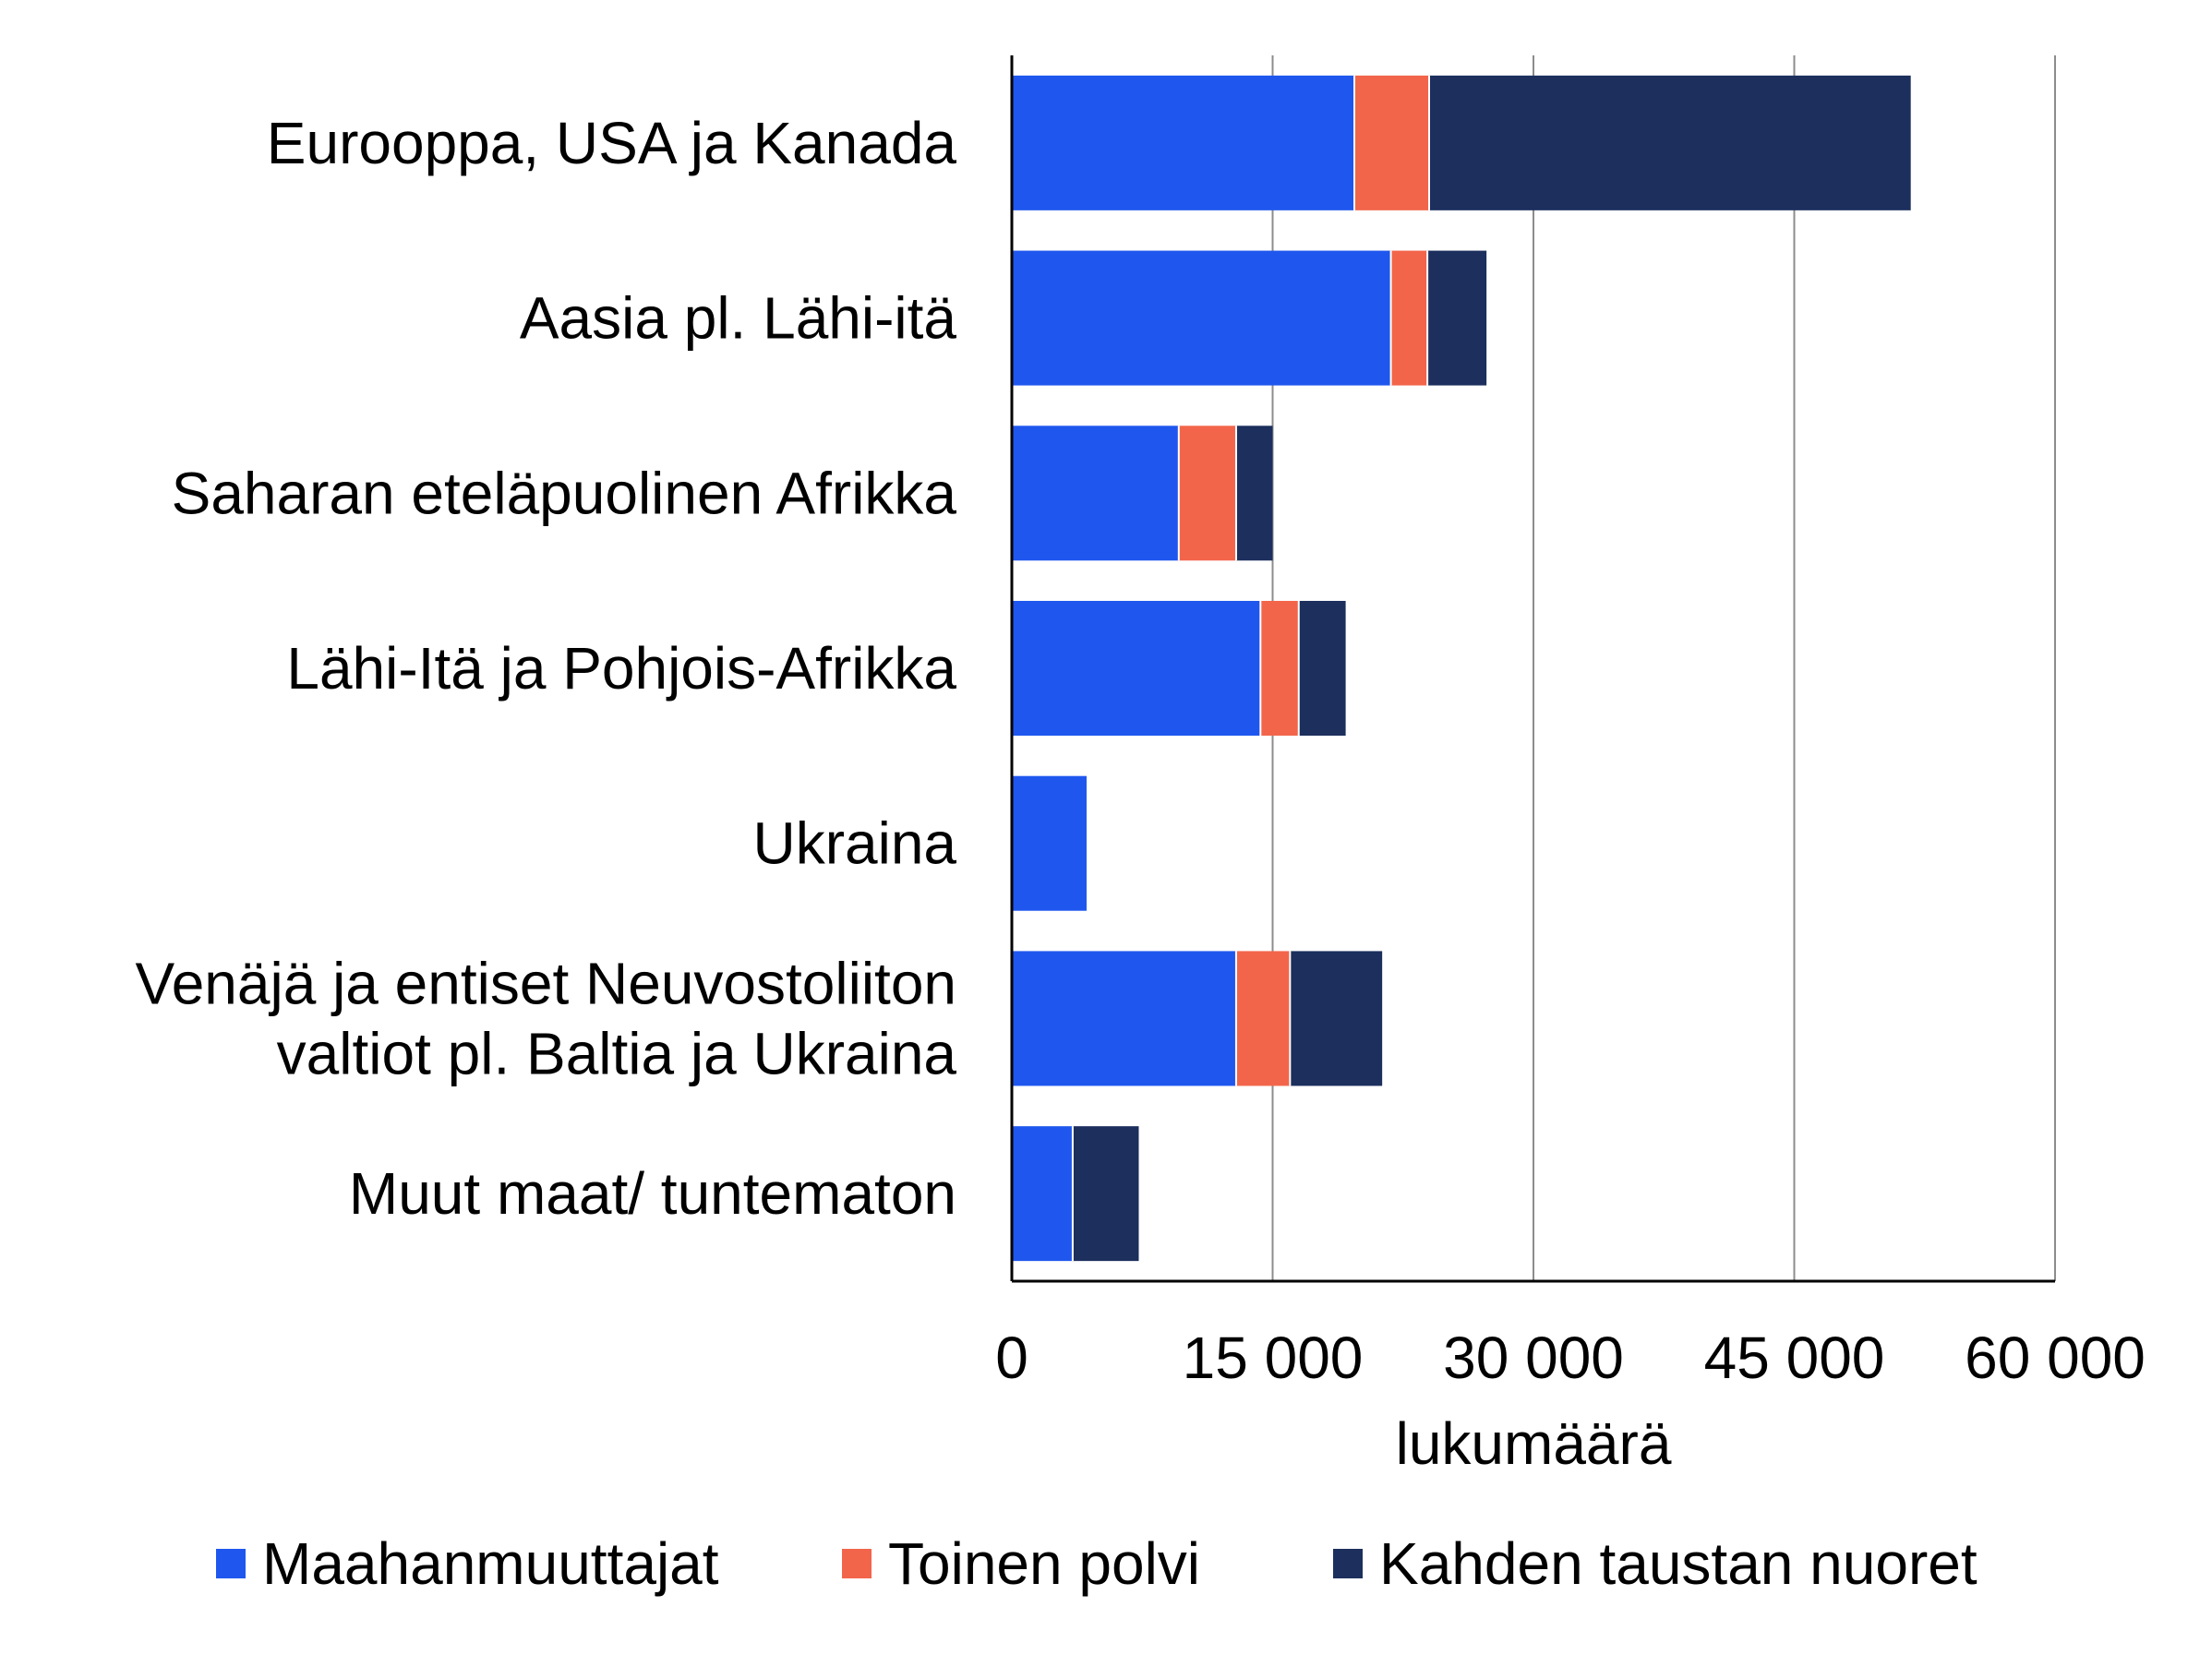 The width and height of the screenshot is (2212, 1655). What do you see at coordinates (1794, 1358) in the screenshot?
I see `x-tick-label-3: 45 000` at bounding box center [1794, 1358].